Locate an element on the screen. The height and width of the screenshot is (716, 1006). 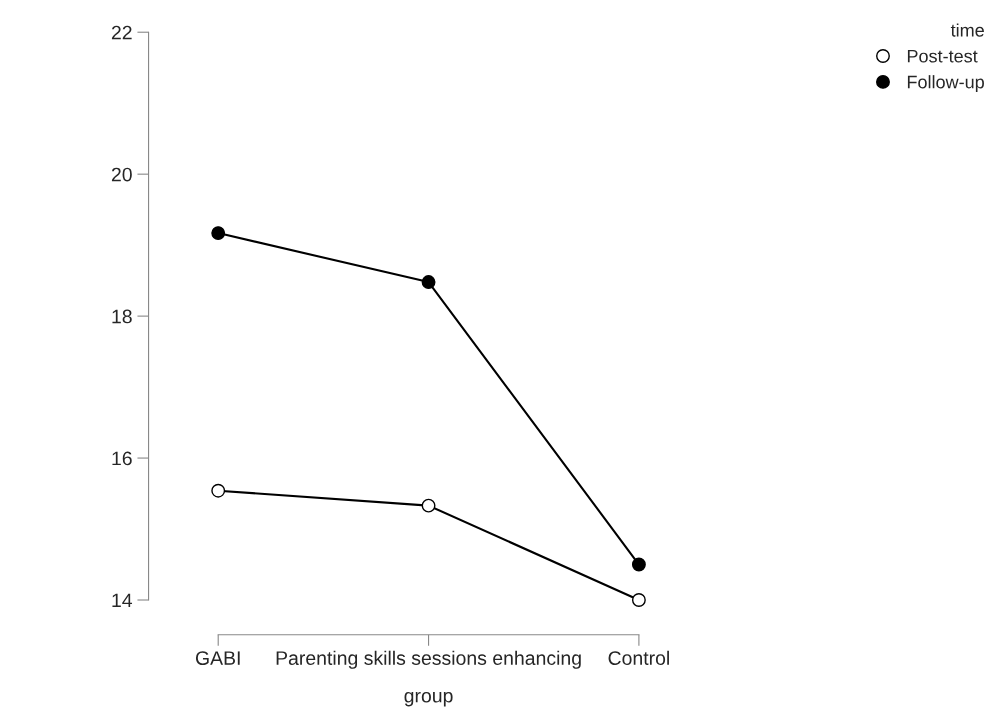
legend-title: time is located at coordinates (967, 30).